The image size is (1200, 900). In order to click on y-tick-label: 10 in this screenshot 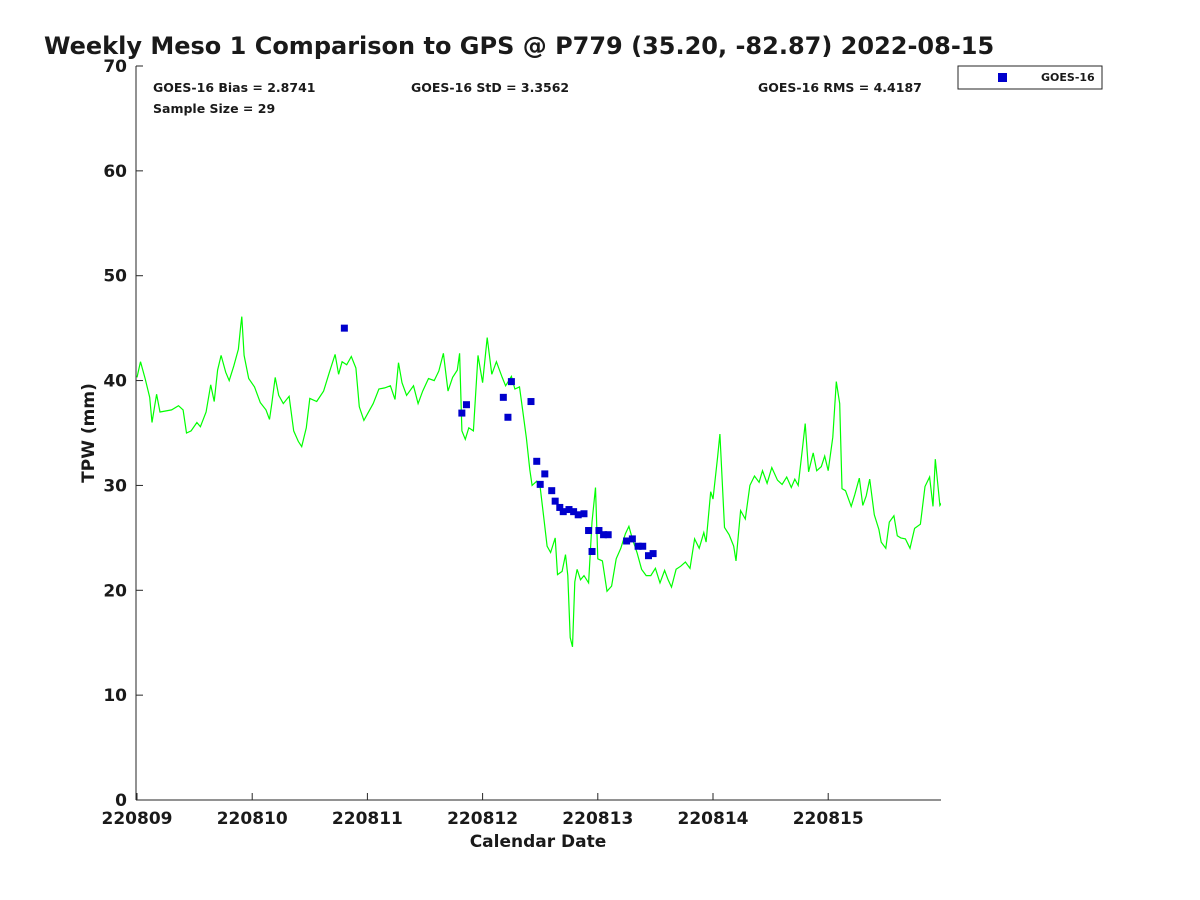, I will do `click(115, 696)`.